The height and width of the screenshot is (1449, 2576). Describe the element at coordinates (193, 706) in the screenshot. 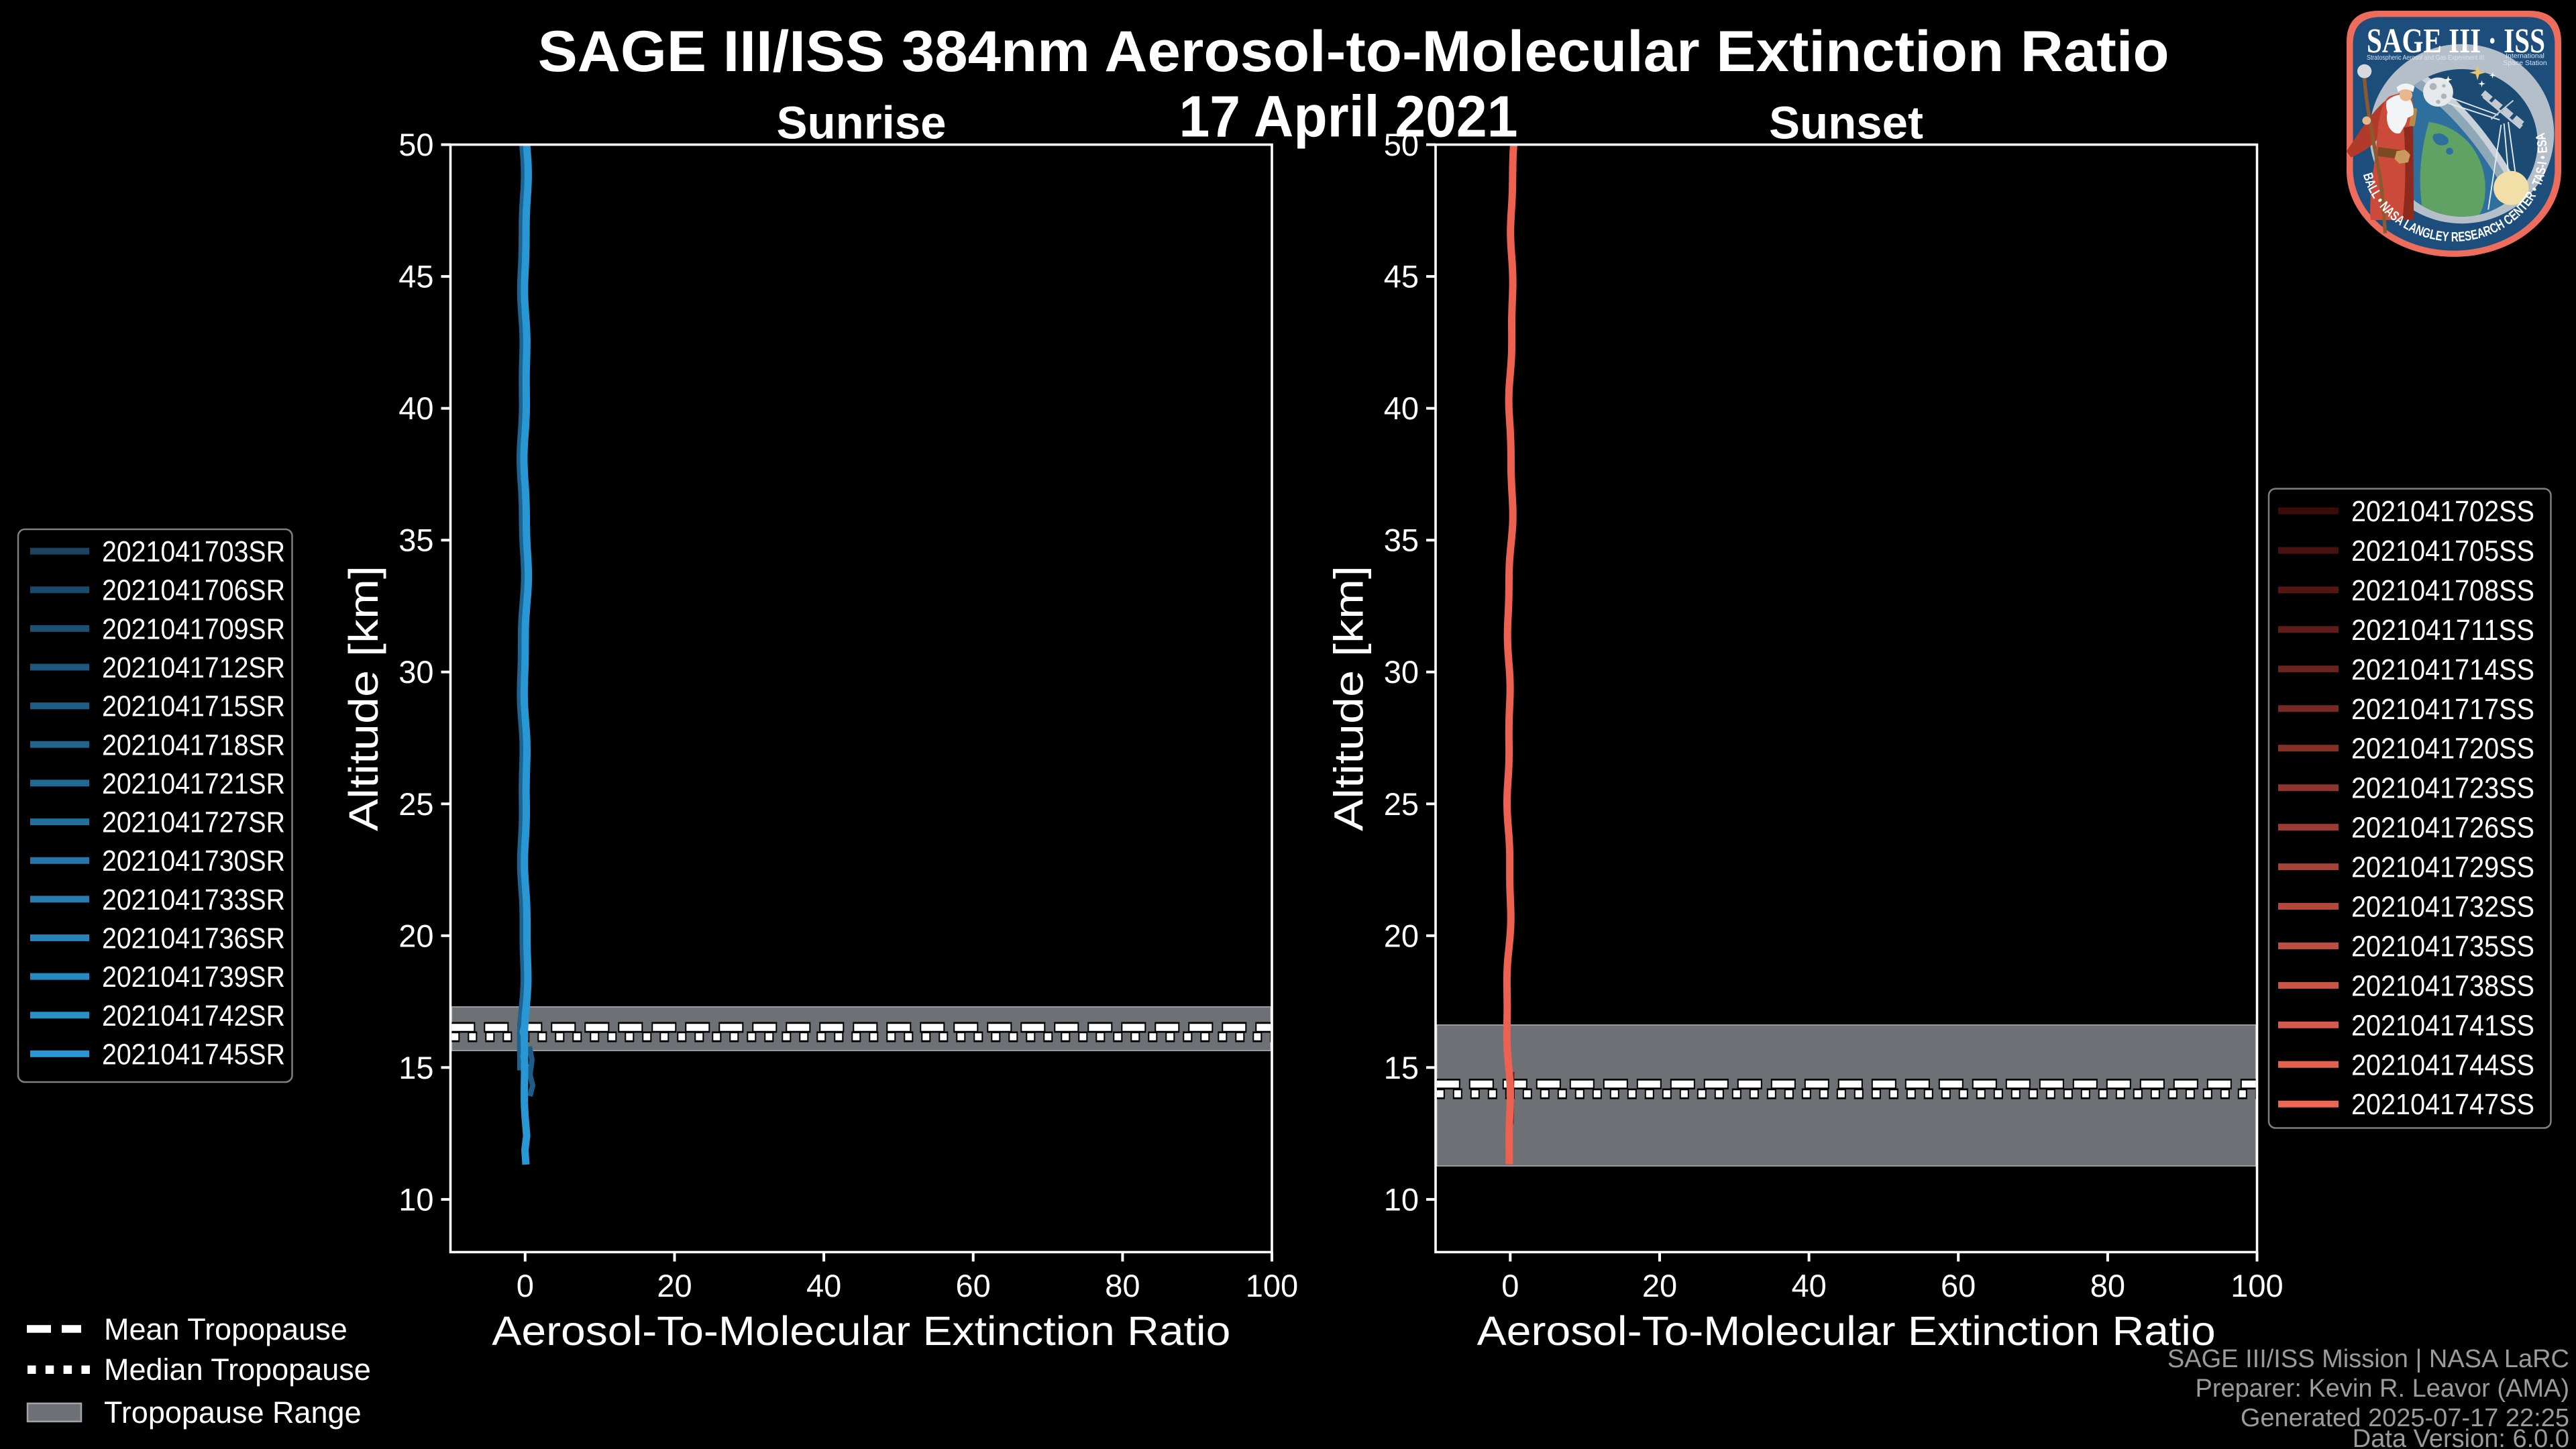

I see `svg-text: 2021041715SR` at that location.